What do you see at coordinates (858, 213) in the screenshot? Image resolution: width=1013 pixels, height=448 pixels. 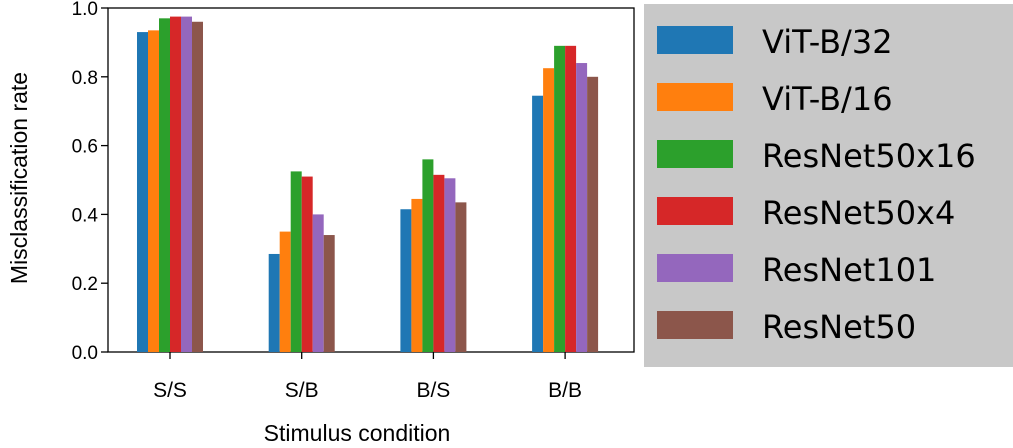 I see `legend-label-ResNet50x4: ResNet50x4` at bounding box center [858, 213].